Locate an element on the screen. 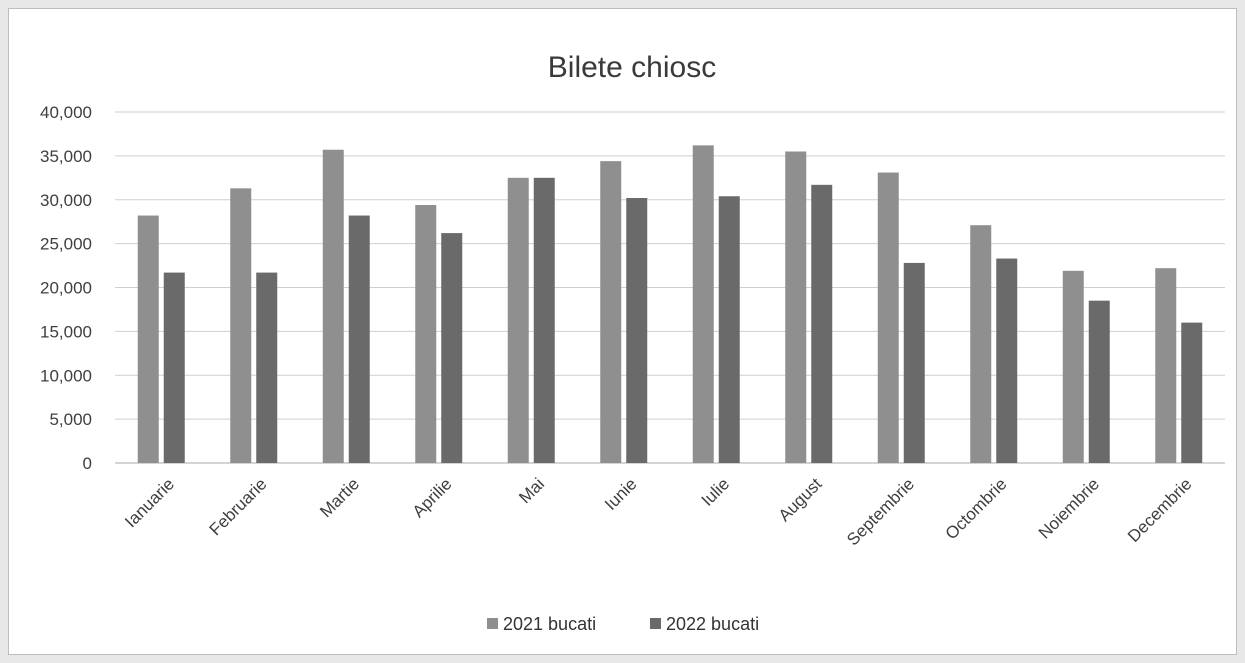 This screenshot has width=1245, height=663. y-tick-label: 15,000 is located at coordinates (66, 331).